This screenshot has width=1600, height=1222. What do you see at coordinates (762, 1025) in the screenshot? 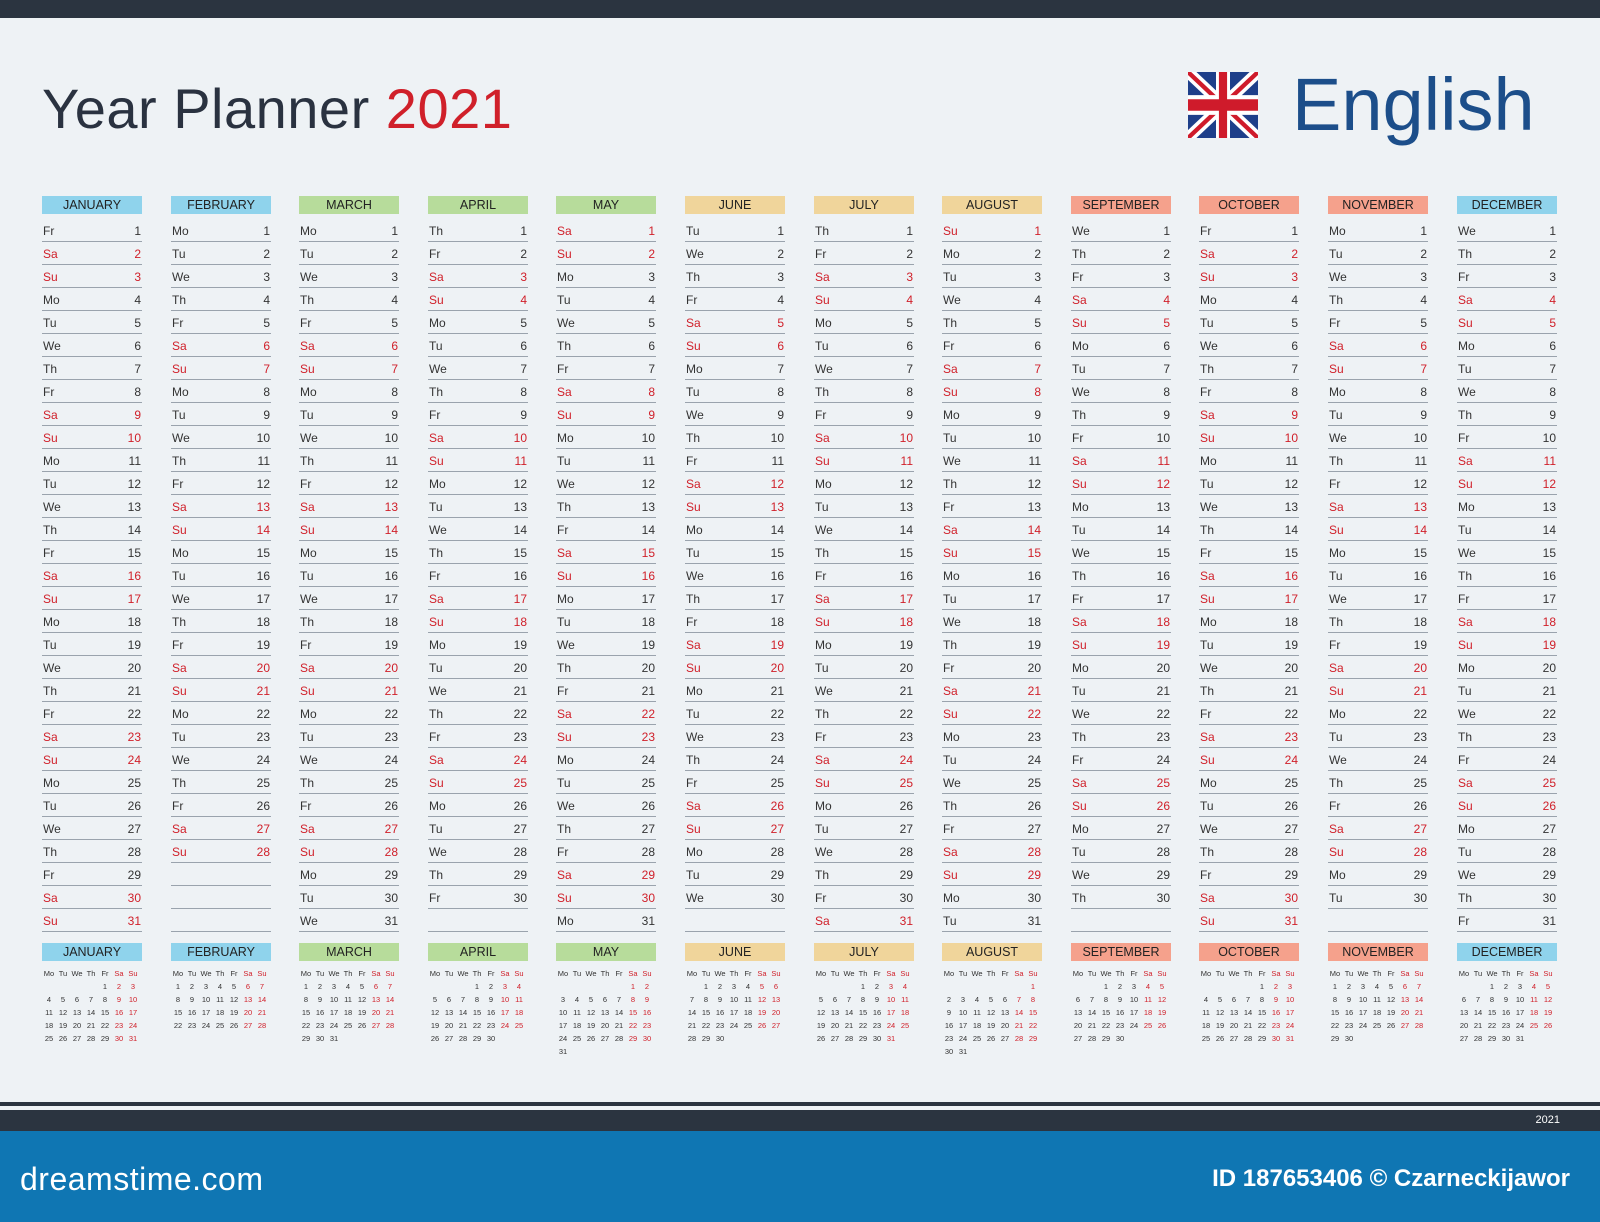
I see `mini-day: 26` at bounding box center [762, 1025].